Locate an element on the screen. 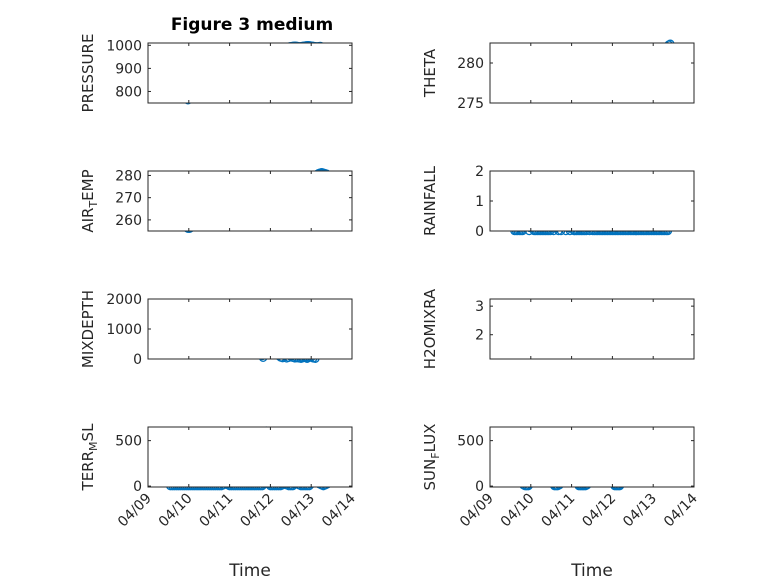  y-axis-label: H2OMIXRA is located at coordinates (430, 328).